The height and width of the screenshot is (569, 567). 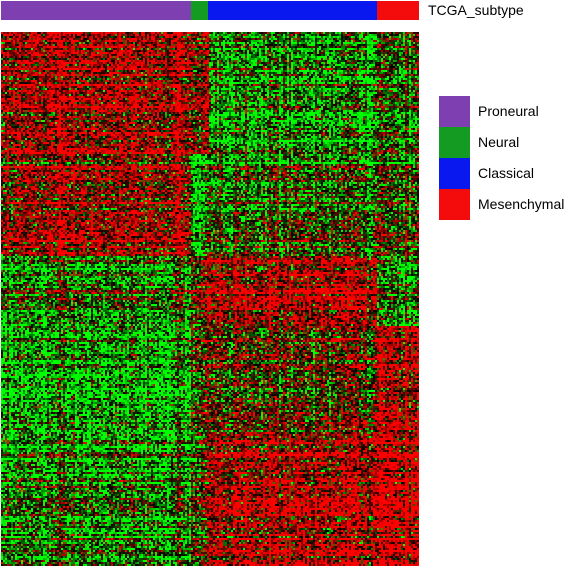 What do you see at coordinates (508, 111) in the screenshot?
I see `legend-label-proneural: Proneural` at bounding box center [508, 111].